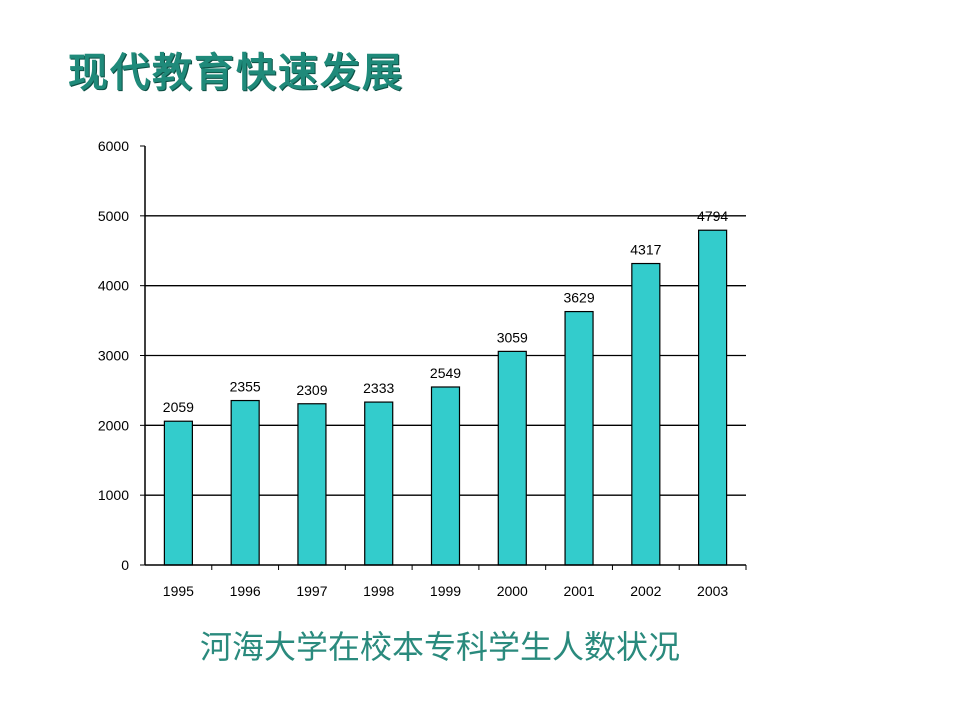  Describe the element at coordinates (113, 425) in the screenshot. I see `y-tick-label: 2000` at that location.